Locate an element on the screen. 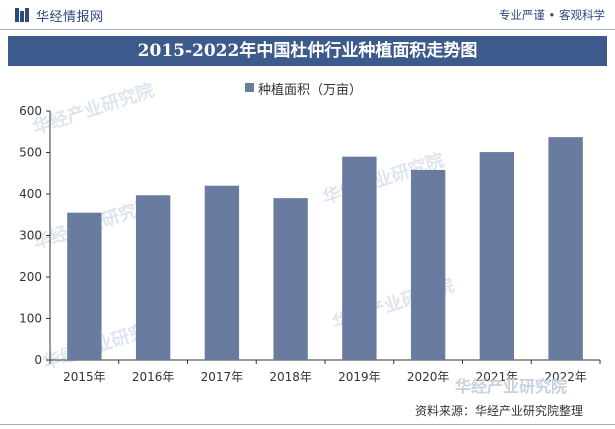 This screenshot has height=429, width=615. source-note: 资料来源：华经产业研究院整理 is located at coordinates (499, 411).